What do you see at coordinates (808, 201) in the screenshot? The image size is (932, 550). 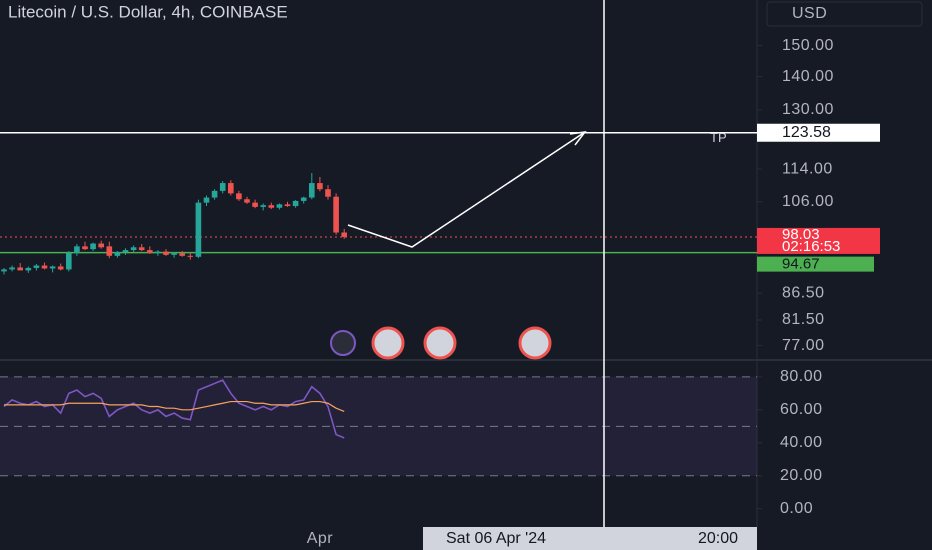 I see `y-tick-label: 106.00` at bounding box center [808, 201].